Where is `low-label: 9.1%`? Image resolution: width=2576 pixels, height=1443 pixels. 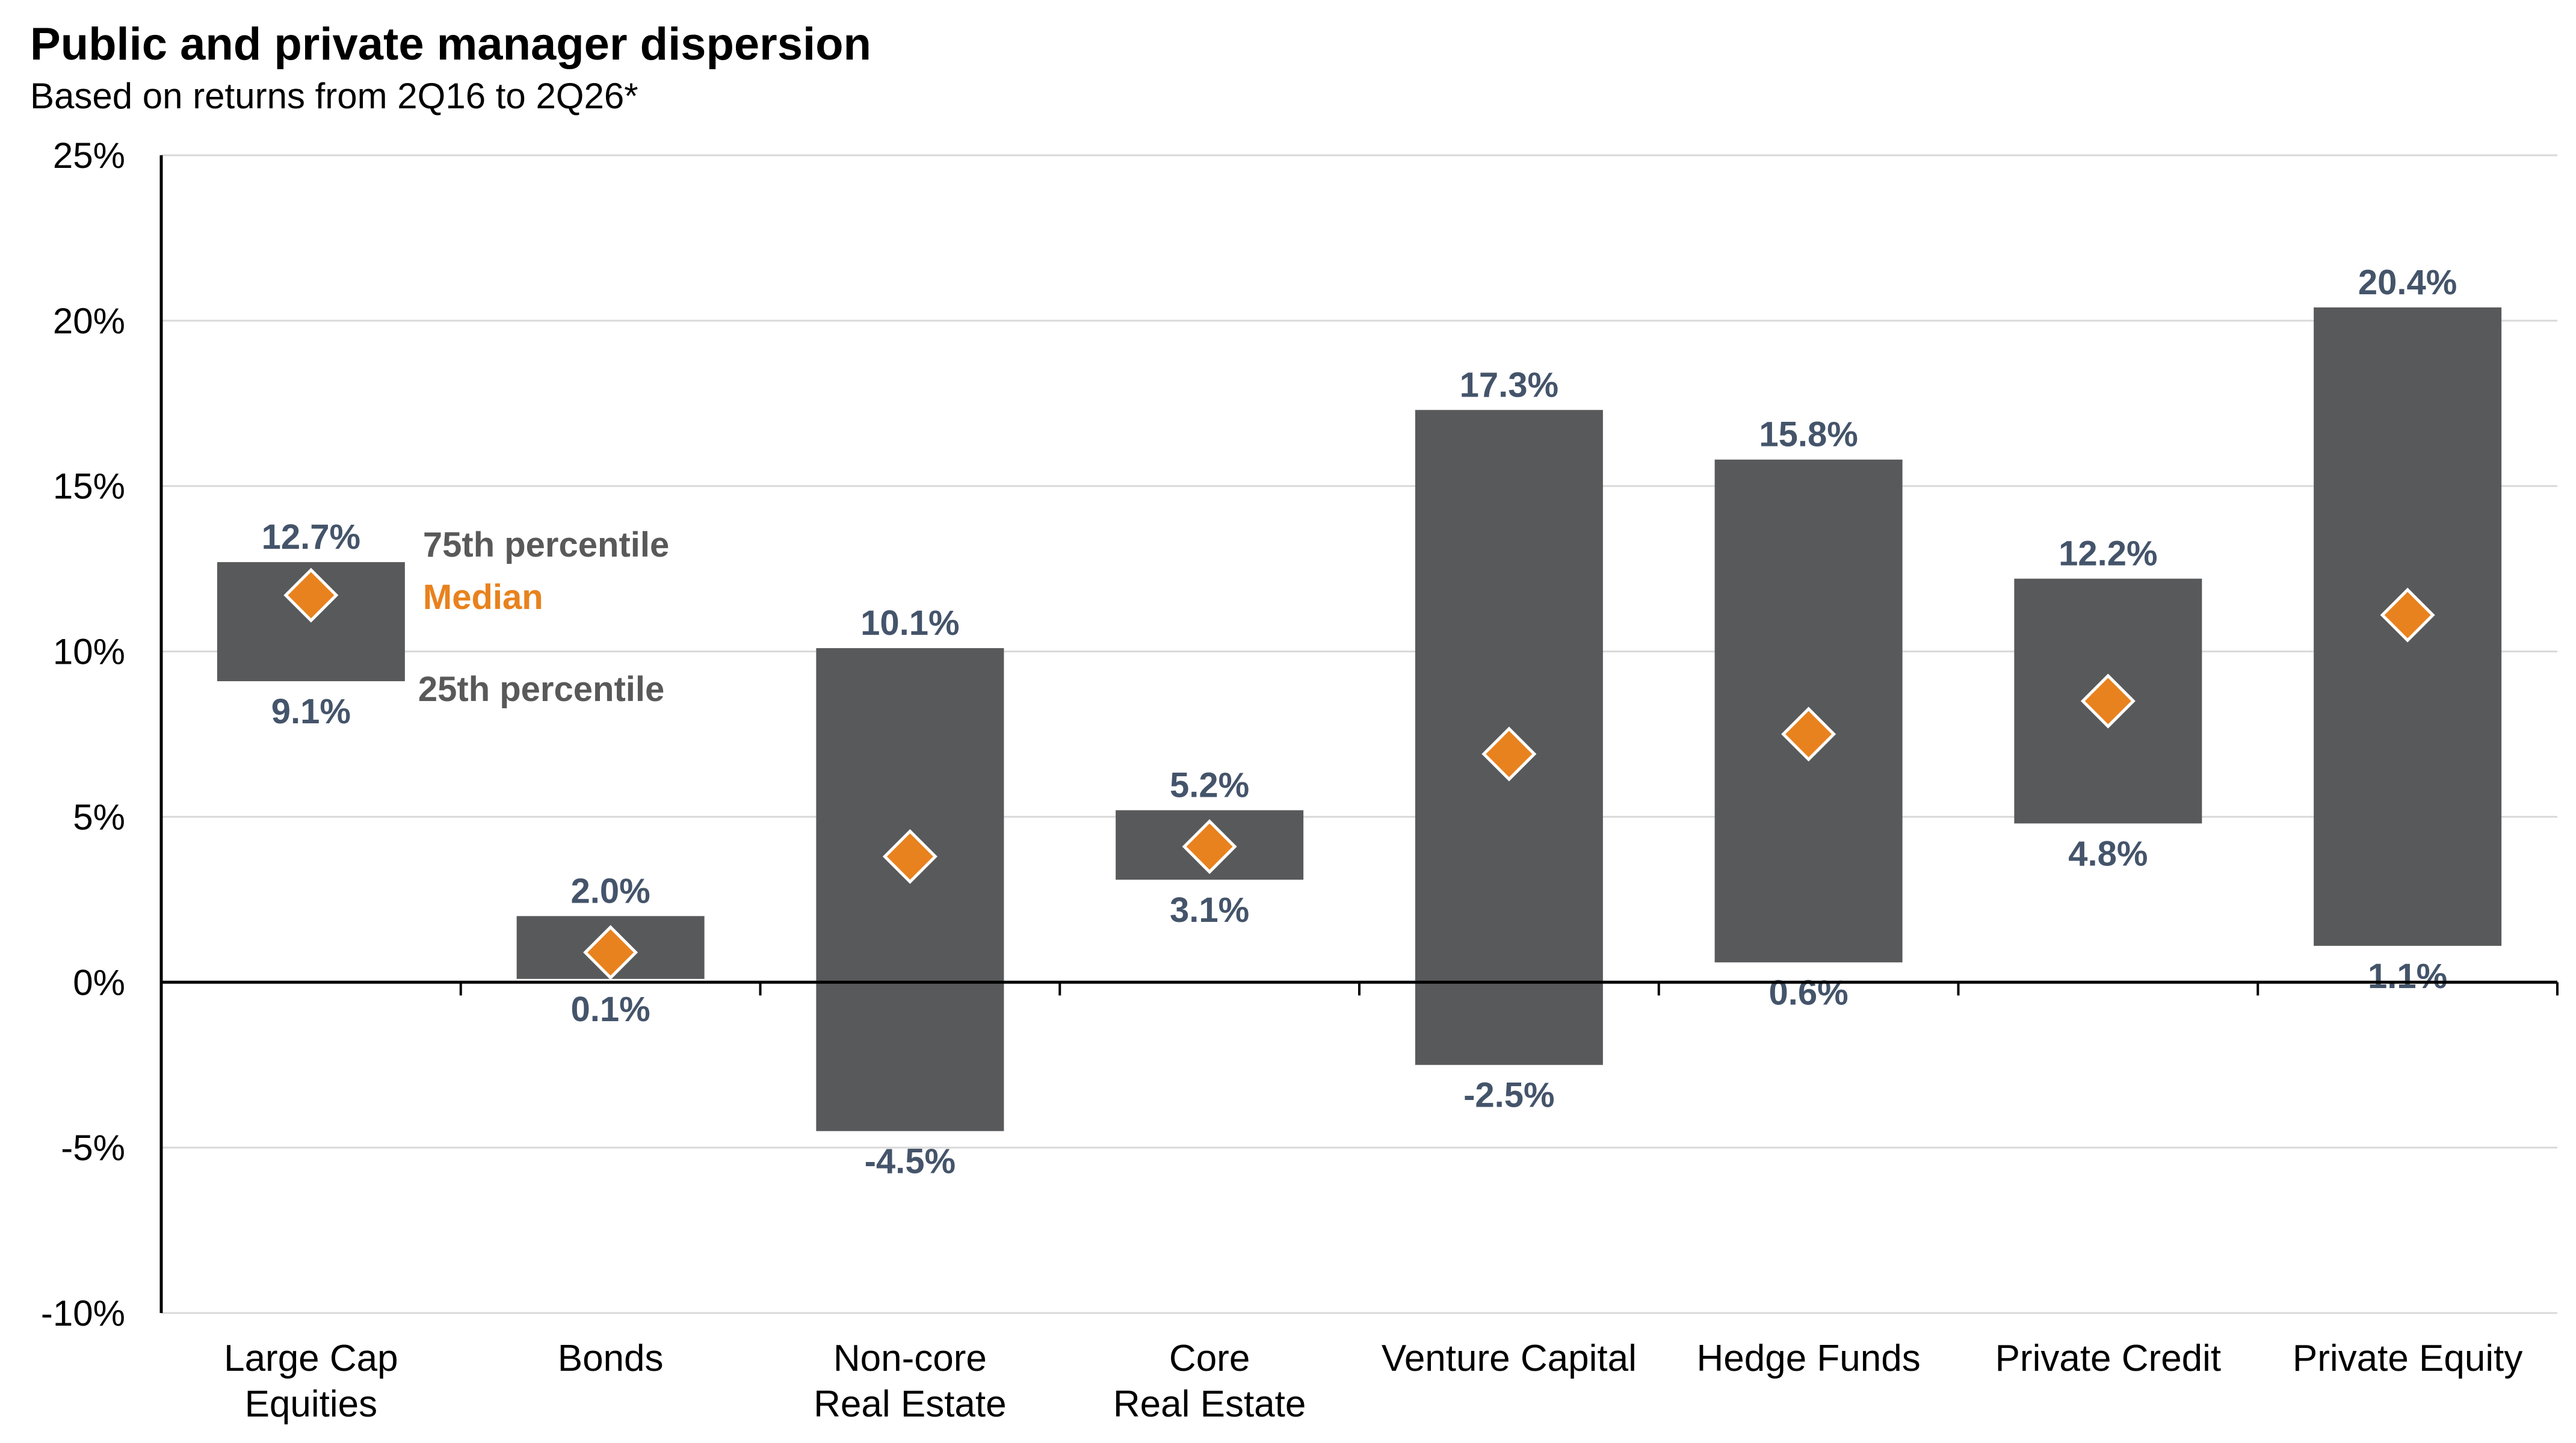 low-label: 9.1% is located at coordinates (311, 712).